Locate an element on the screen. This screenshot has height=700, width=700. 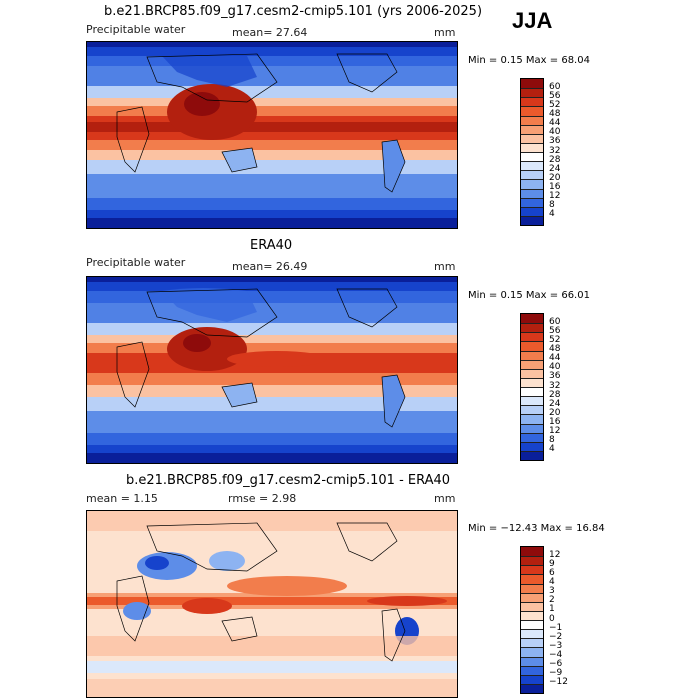
panel-1-map is located at coordinates (272, 135).